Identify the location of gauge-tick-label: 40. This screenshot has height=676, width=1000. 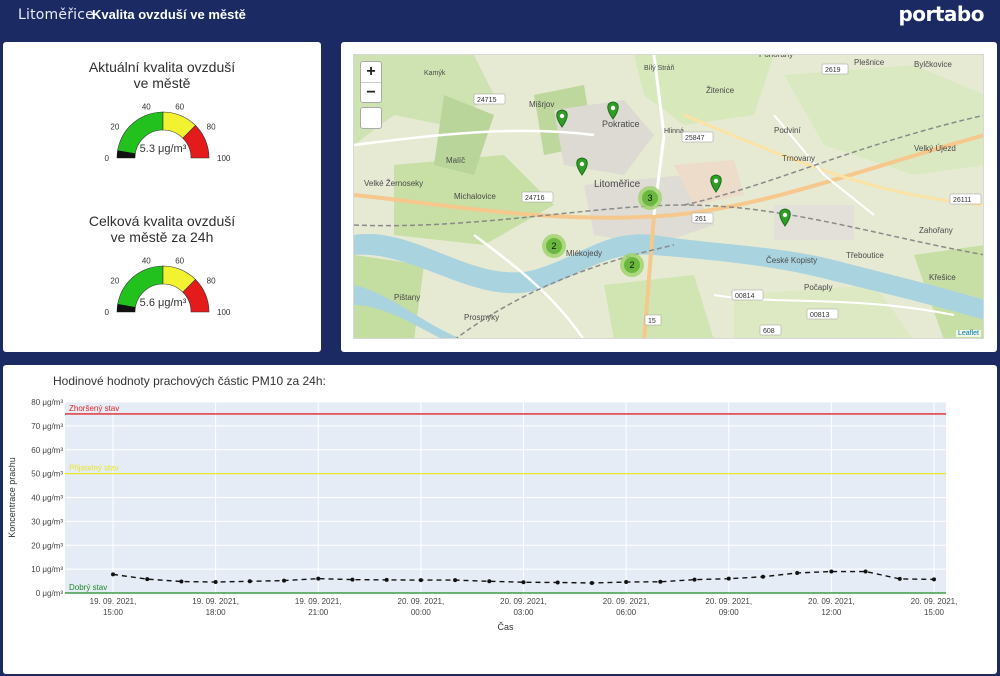
(146, 107).